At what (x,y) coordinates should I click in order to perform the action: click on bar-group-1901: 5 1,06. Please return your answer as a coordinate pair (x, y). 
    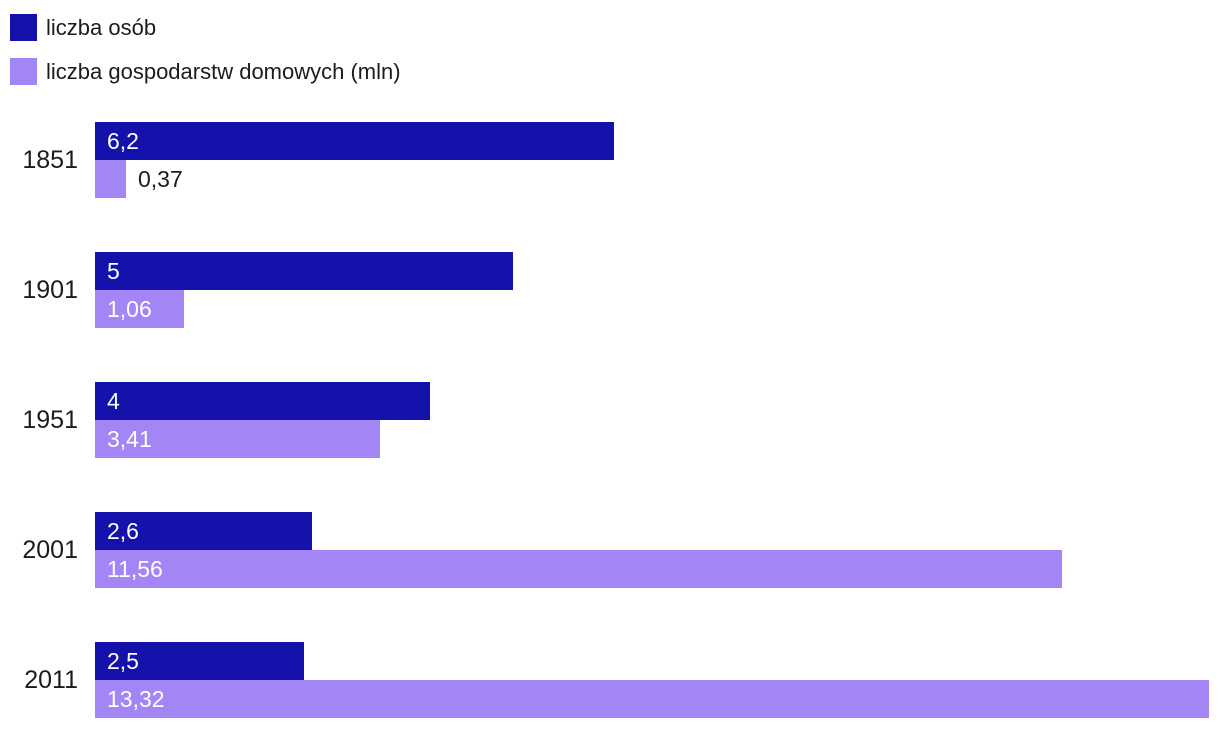
    Looking at the image, I should click on (657, 290).